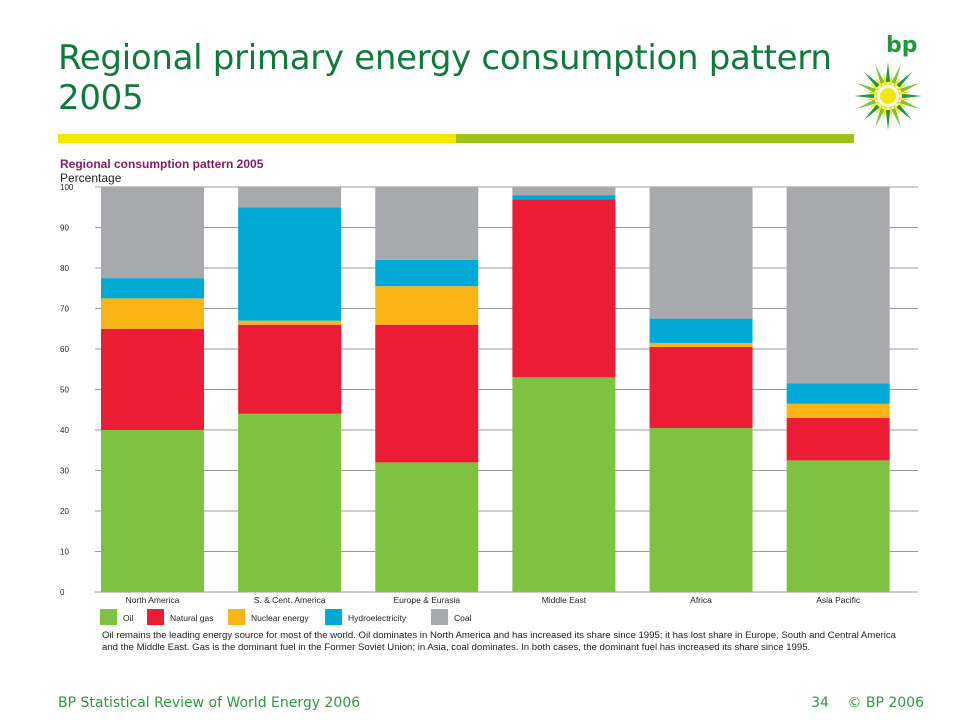  I want to click on title-bar-yellow-segment, so click(257, 138).